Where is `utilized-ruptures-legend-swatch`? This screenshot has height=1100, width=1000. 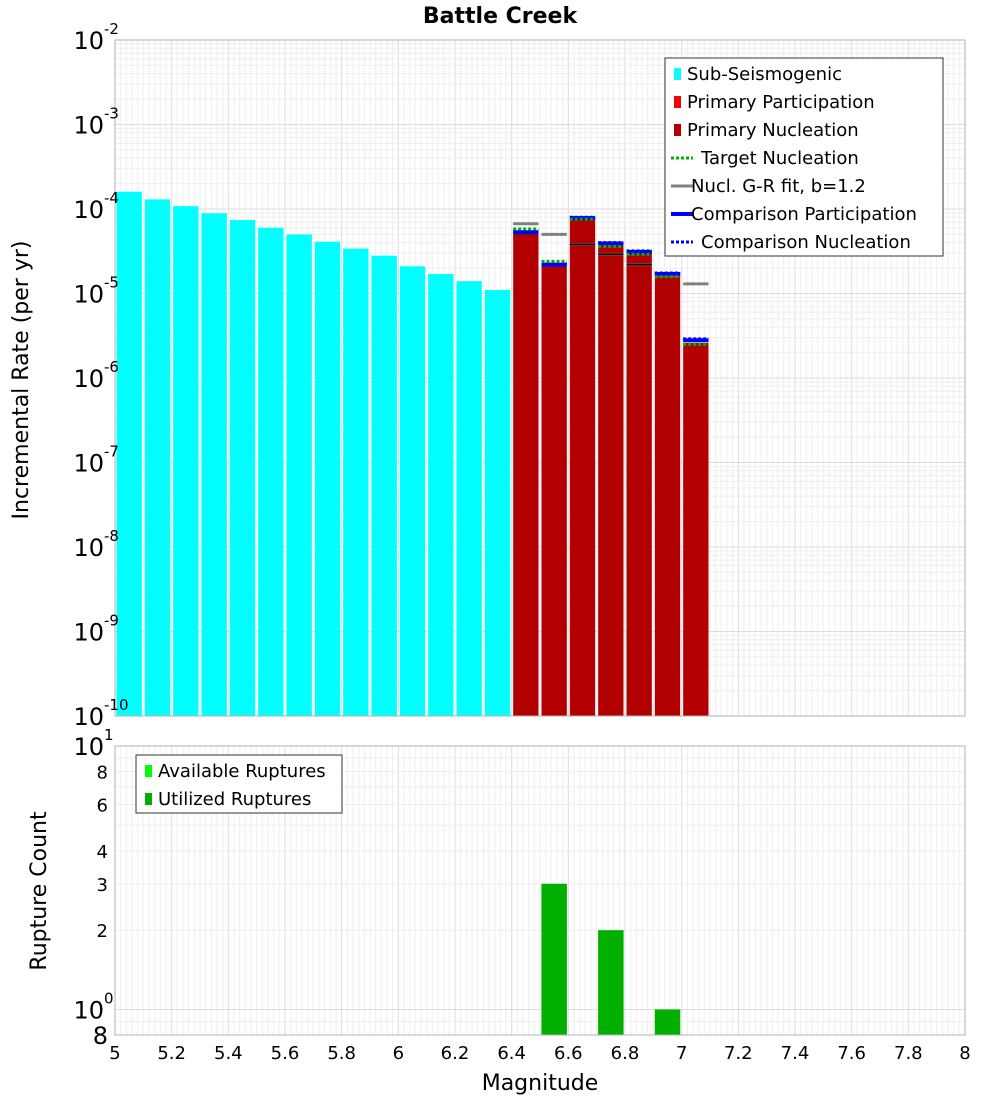 utilized-ruptures-legend-swatch is located at coordinates (148, 799).